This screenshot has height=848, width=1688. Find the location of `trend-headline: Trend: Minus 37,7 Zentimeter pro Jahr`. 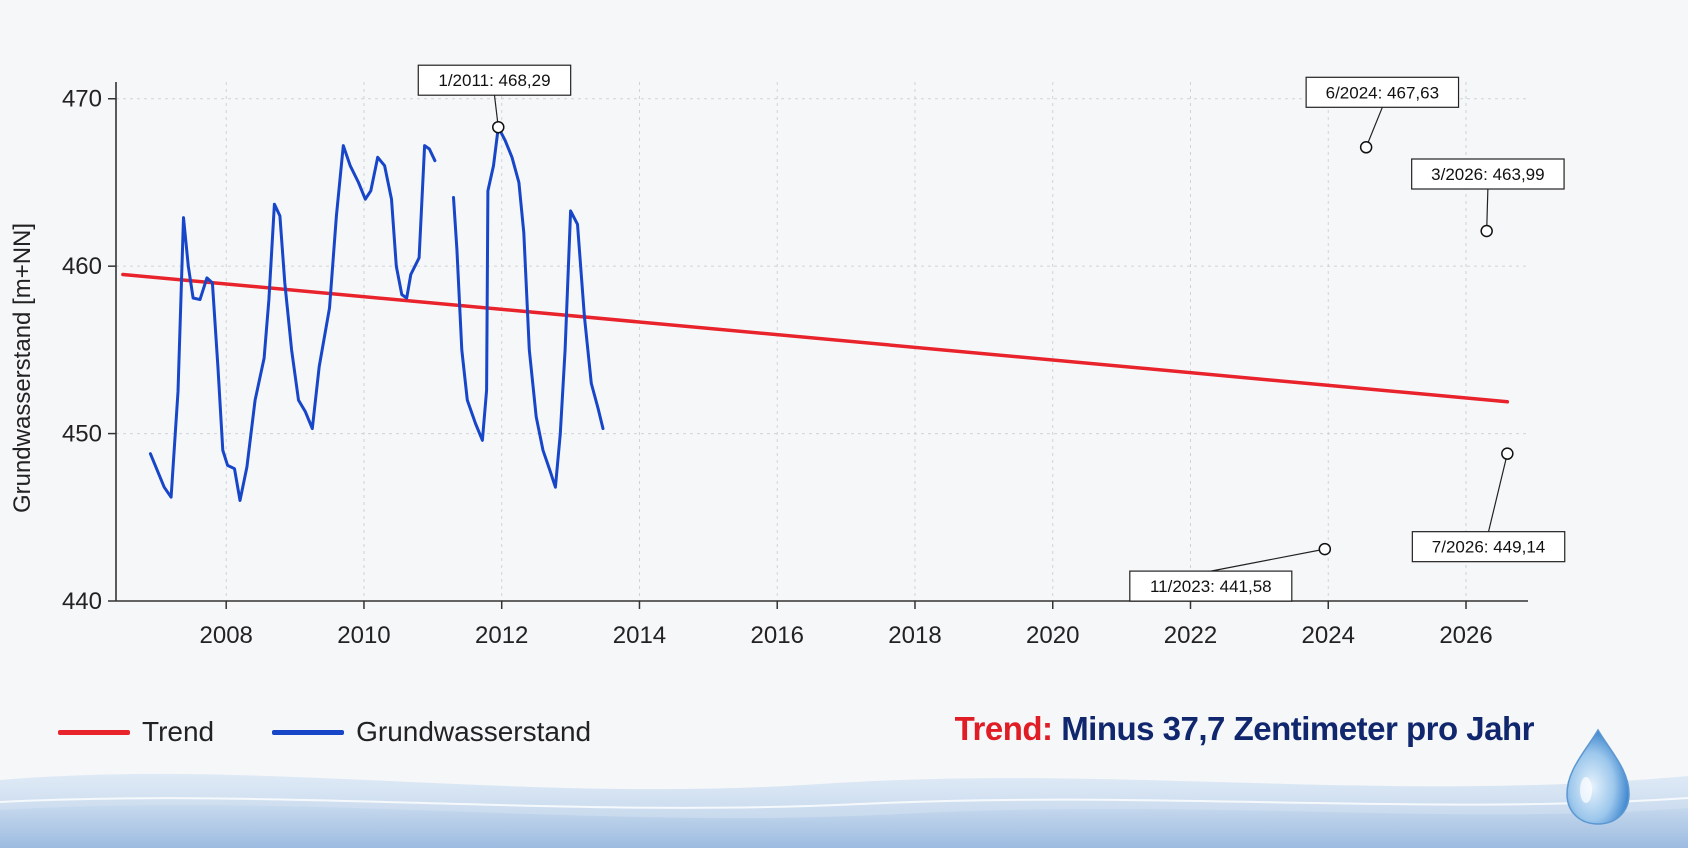

trend-headline: Trend: Minus 37,7 Zentimeter pro Jahr is located at coordinates (1244, 729).